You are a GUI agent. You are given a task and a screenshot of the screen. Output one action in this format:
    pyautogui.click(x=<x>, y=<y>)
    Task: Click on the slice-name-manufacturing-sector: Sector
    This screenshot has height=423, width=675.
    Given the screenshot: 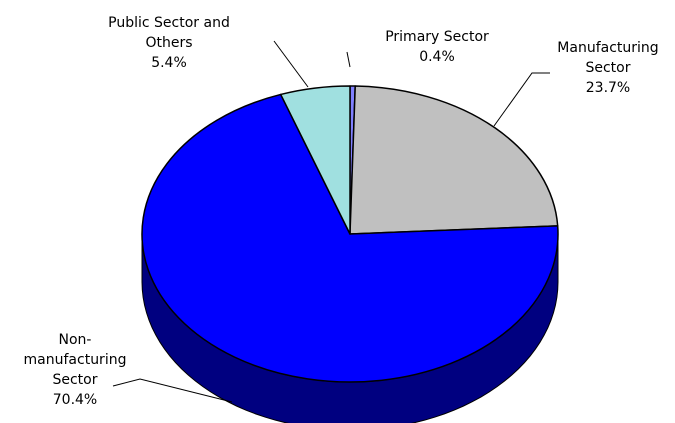 What is the action you would take?
    pyautogui.click(x=607, y=68)
    